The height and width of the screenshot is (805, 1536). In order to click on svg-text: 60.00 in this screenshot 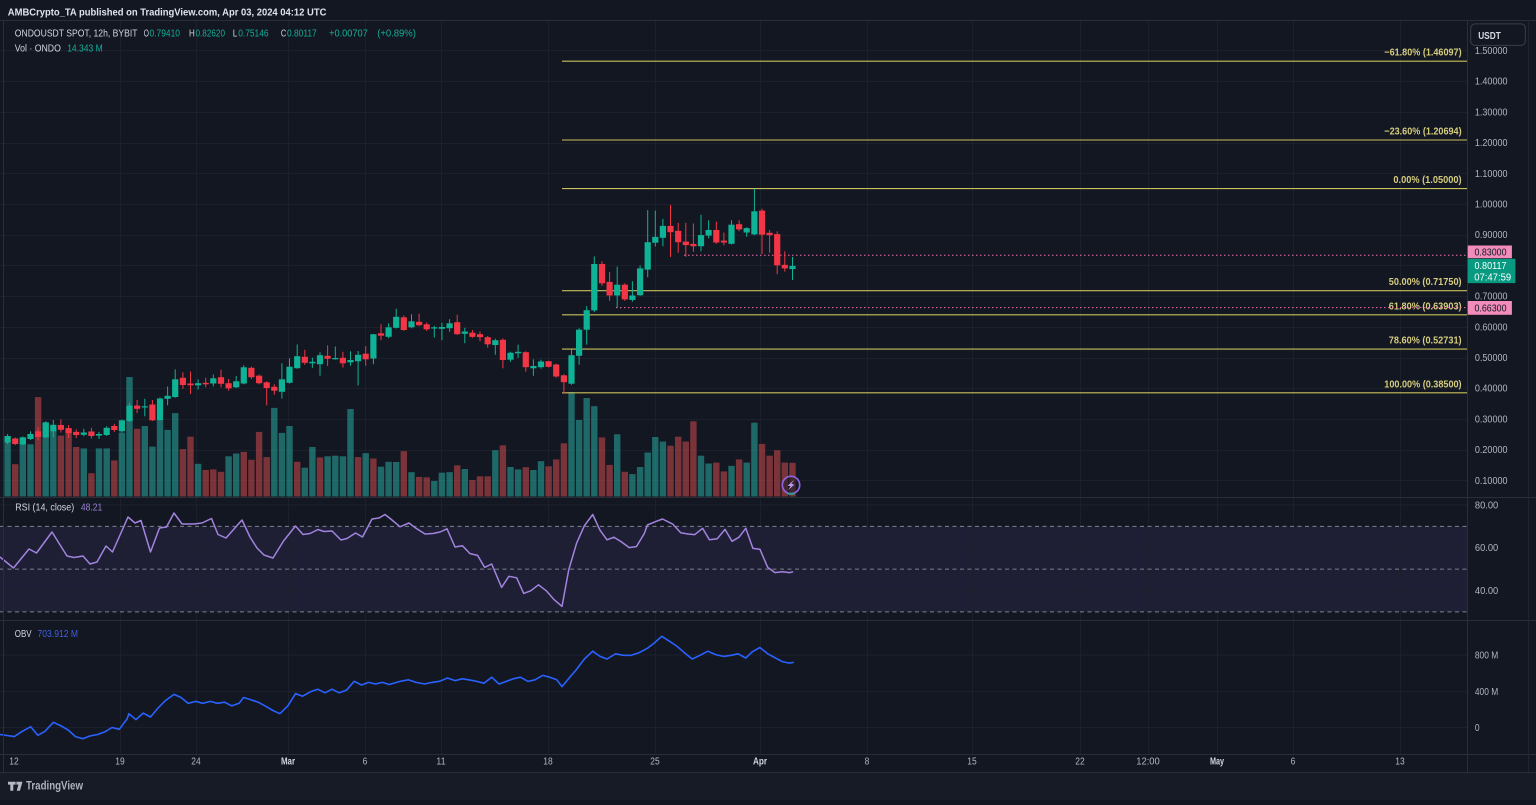, I will do `click(1487, 548)`.